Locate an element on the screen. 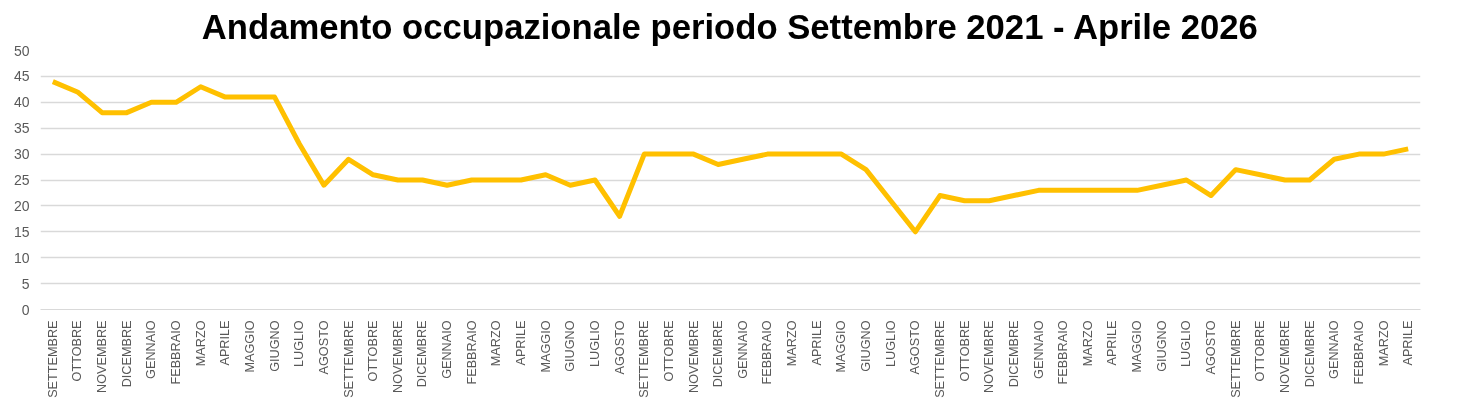 Image resolution: width=1461 pixels, height=410 pixels. y-tick-label: 25 is located at coordinates (21, 180).